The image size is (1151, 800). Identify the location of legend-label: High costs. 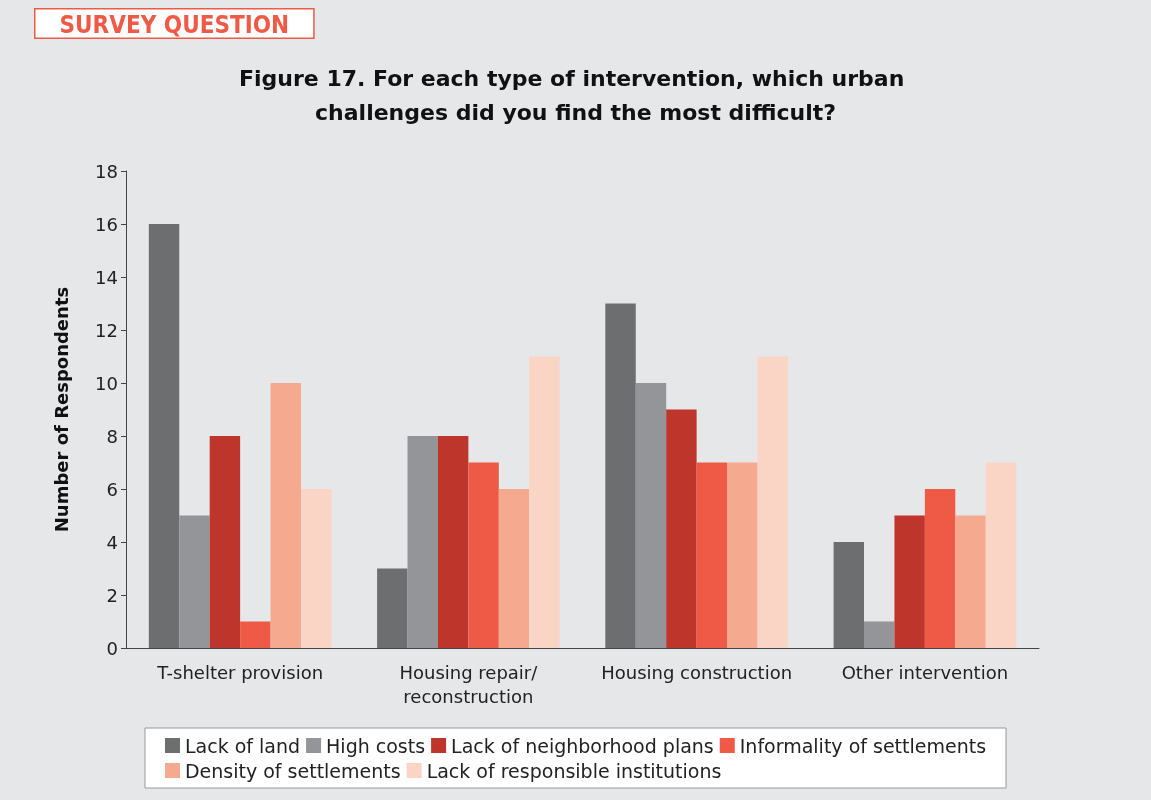
(376, 745).